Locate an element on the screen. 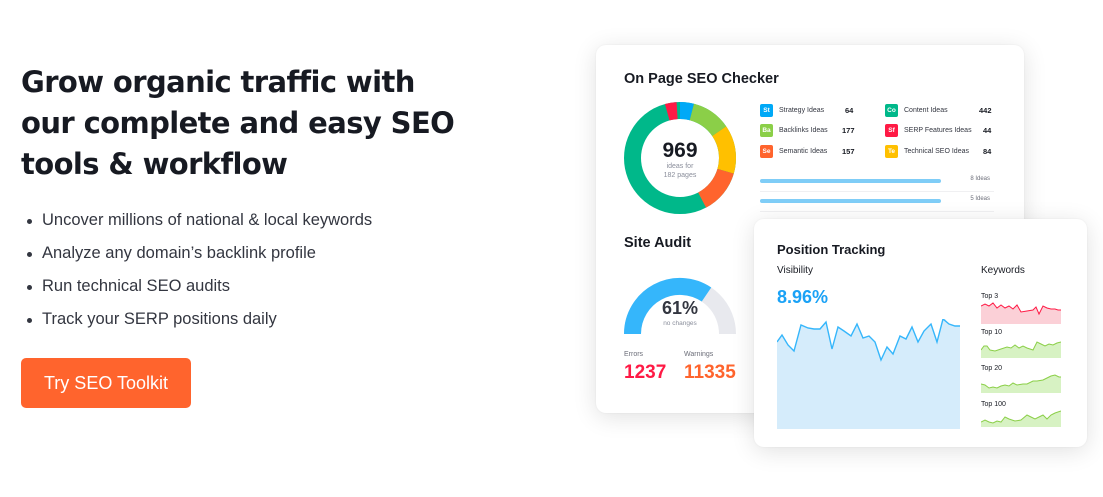  visibility-label: Visibility is located at coordinates (795, 270).